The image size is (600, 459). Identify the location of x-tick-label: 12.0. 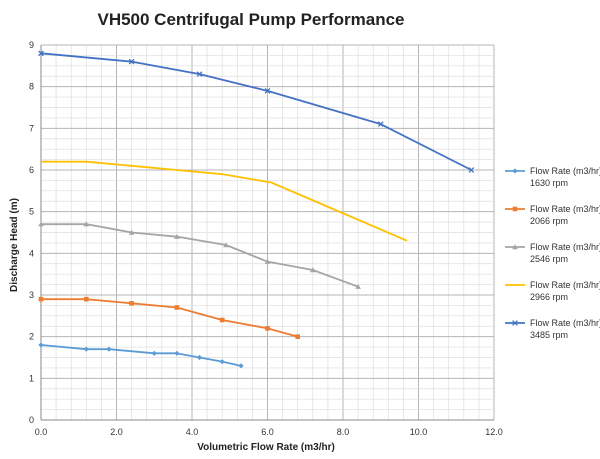
(494, 432).